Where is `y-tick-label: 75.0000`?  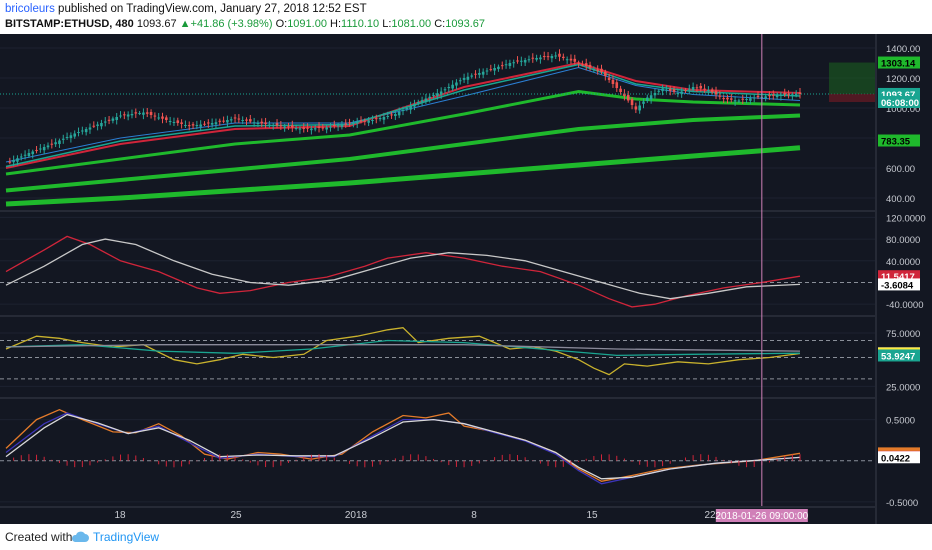 y-tick-label: 75.0000 is located at coordinates (903, 334).